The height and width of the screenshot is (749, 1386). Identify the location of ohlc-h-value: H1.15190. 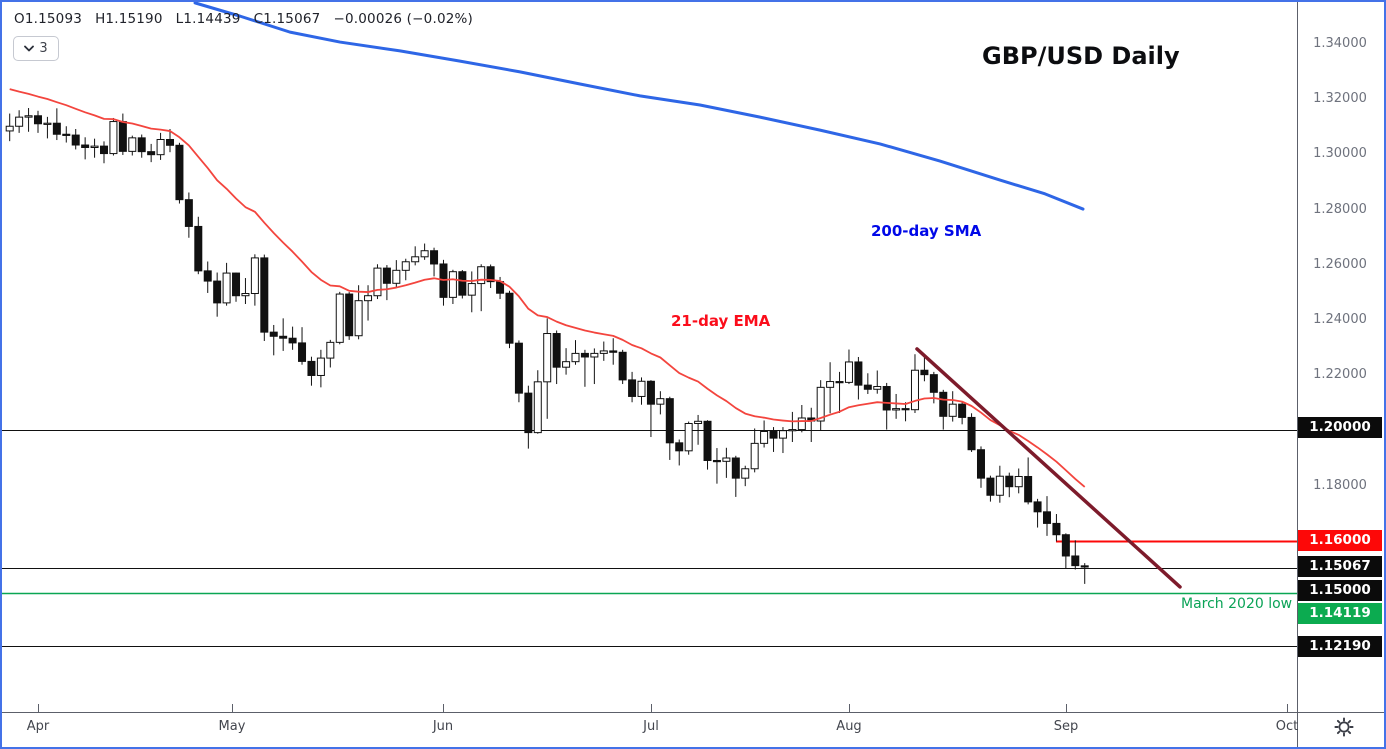
(129, 19).